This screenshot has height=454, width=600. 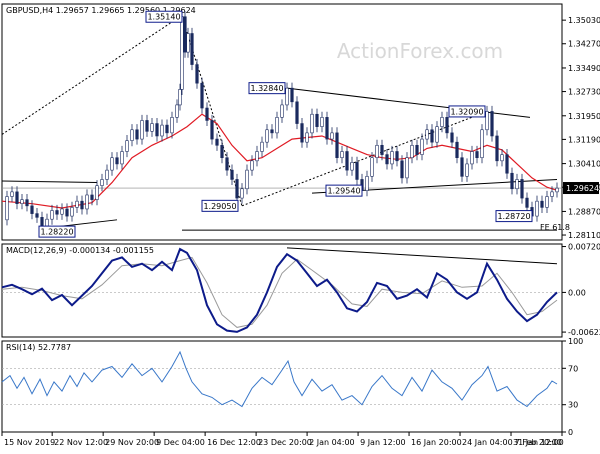 I want to click on level-label: 1.32090, so click(x=466, y=111).